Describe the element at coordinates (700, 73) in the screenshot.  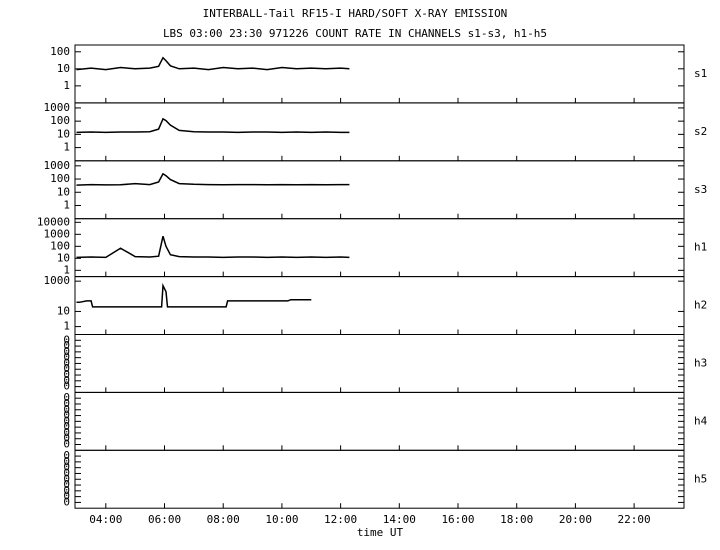
I see `channel-label: s1` at that location.